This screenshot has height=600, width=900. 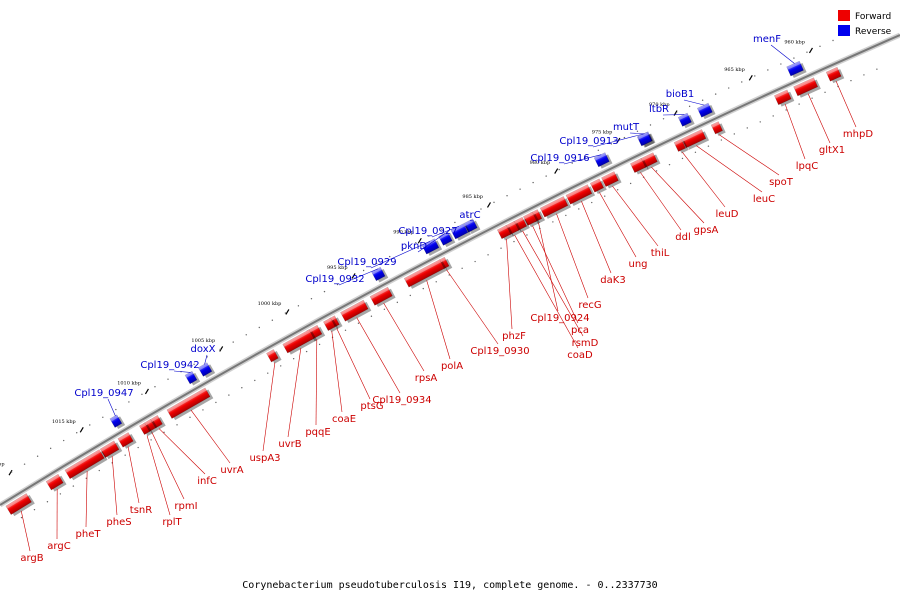 I want to click on gene-thil-label: thiL, so click(x=660, y=253).